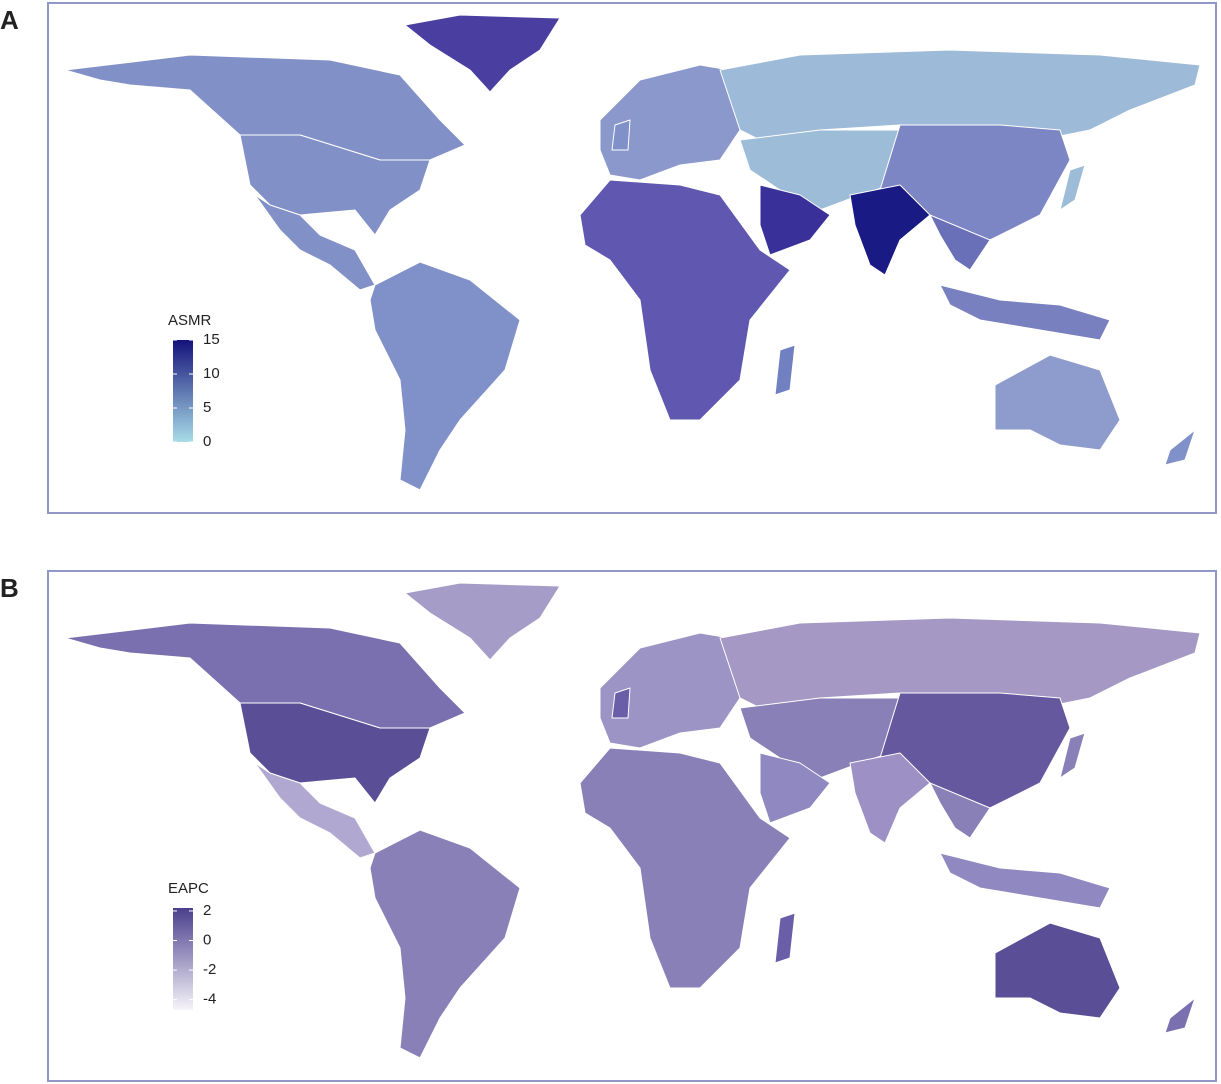 This screenshot has height=1084, width=1221. Describe the element at coordinates (211, 373) in the screenshot. I see `colorbar-tick-label: 10` at that location.